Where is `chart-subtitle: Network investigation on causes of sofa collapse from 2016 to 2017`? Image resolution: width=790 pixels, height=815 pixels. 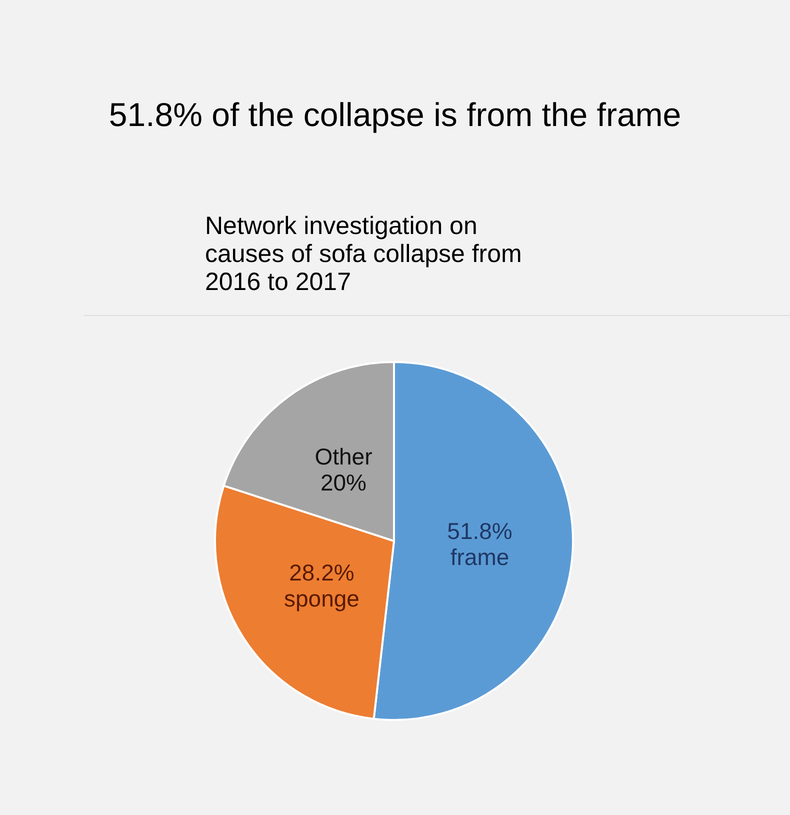
chart-subtitle: Network investigation on causes of sofa collapse from 2016 to 2017 is located at coordinates (364, 254).